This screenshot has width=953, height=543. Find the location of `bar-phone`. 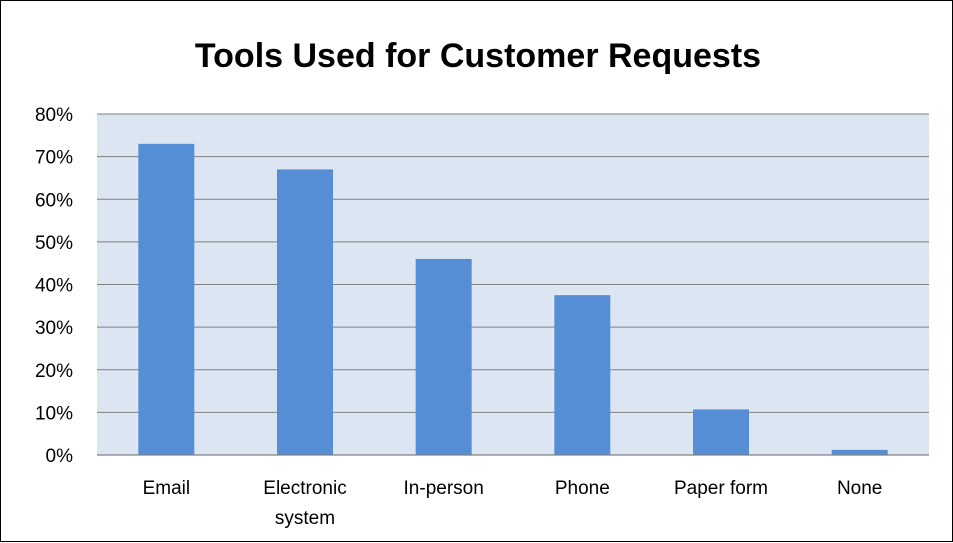

bar-phone is located at coordinates (582, 375).